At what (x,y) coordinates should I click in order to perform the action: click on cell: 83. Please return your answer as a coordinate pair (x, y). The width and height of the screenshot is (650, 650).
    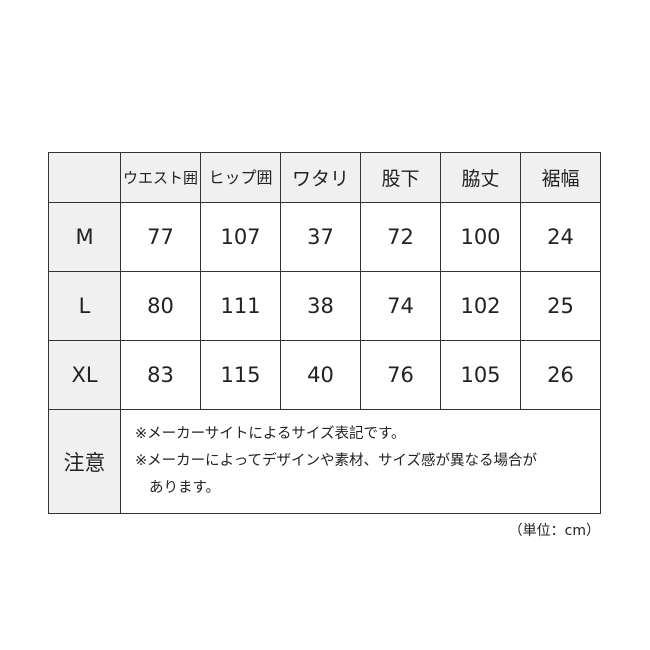
    Looking at the image, I should click on (160, 375).